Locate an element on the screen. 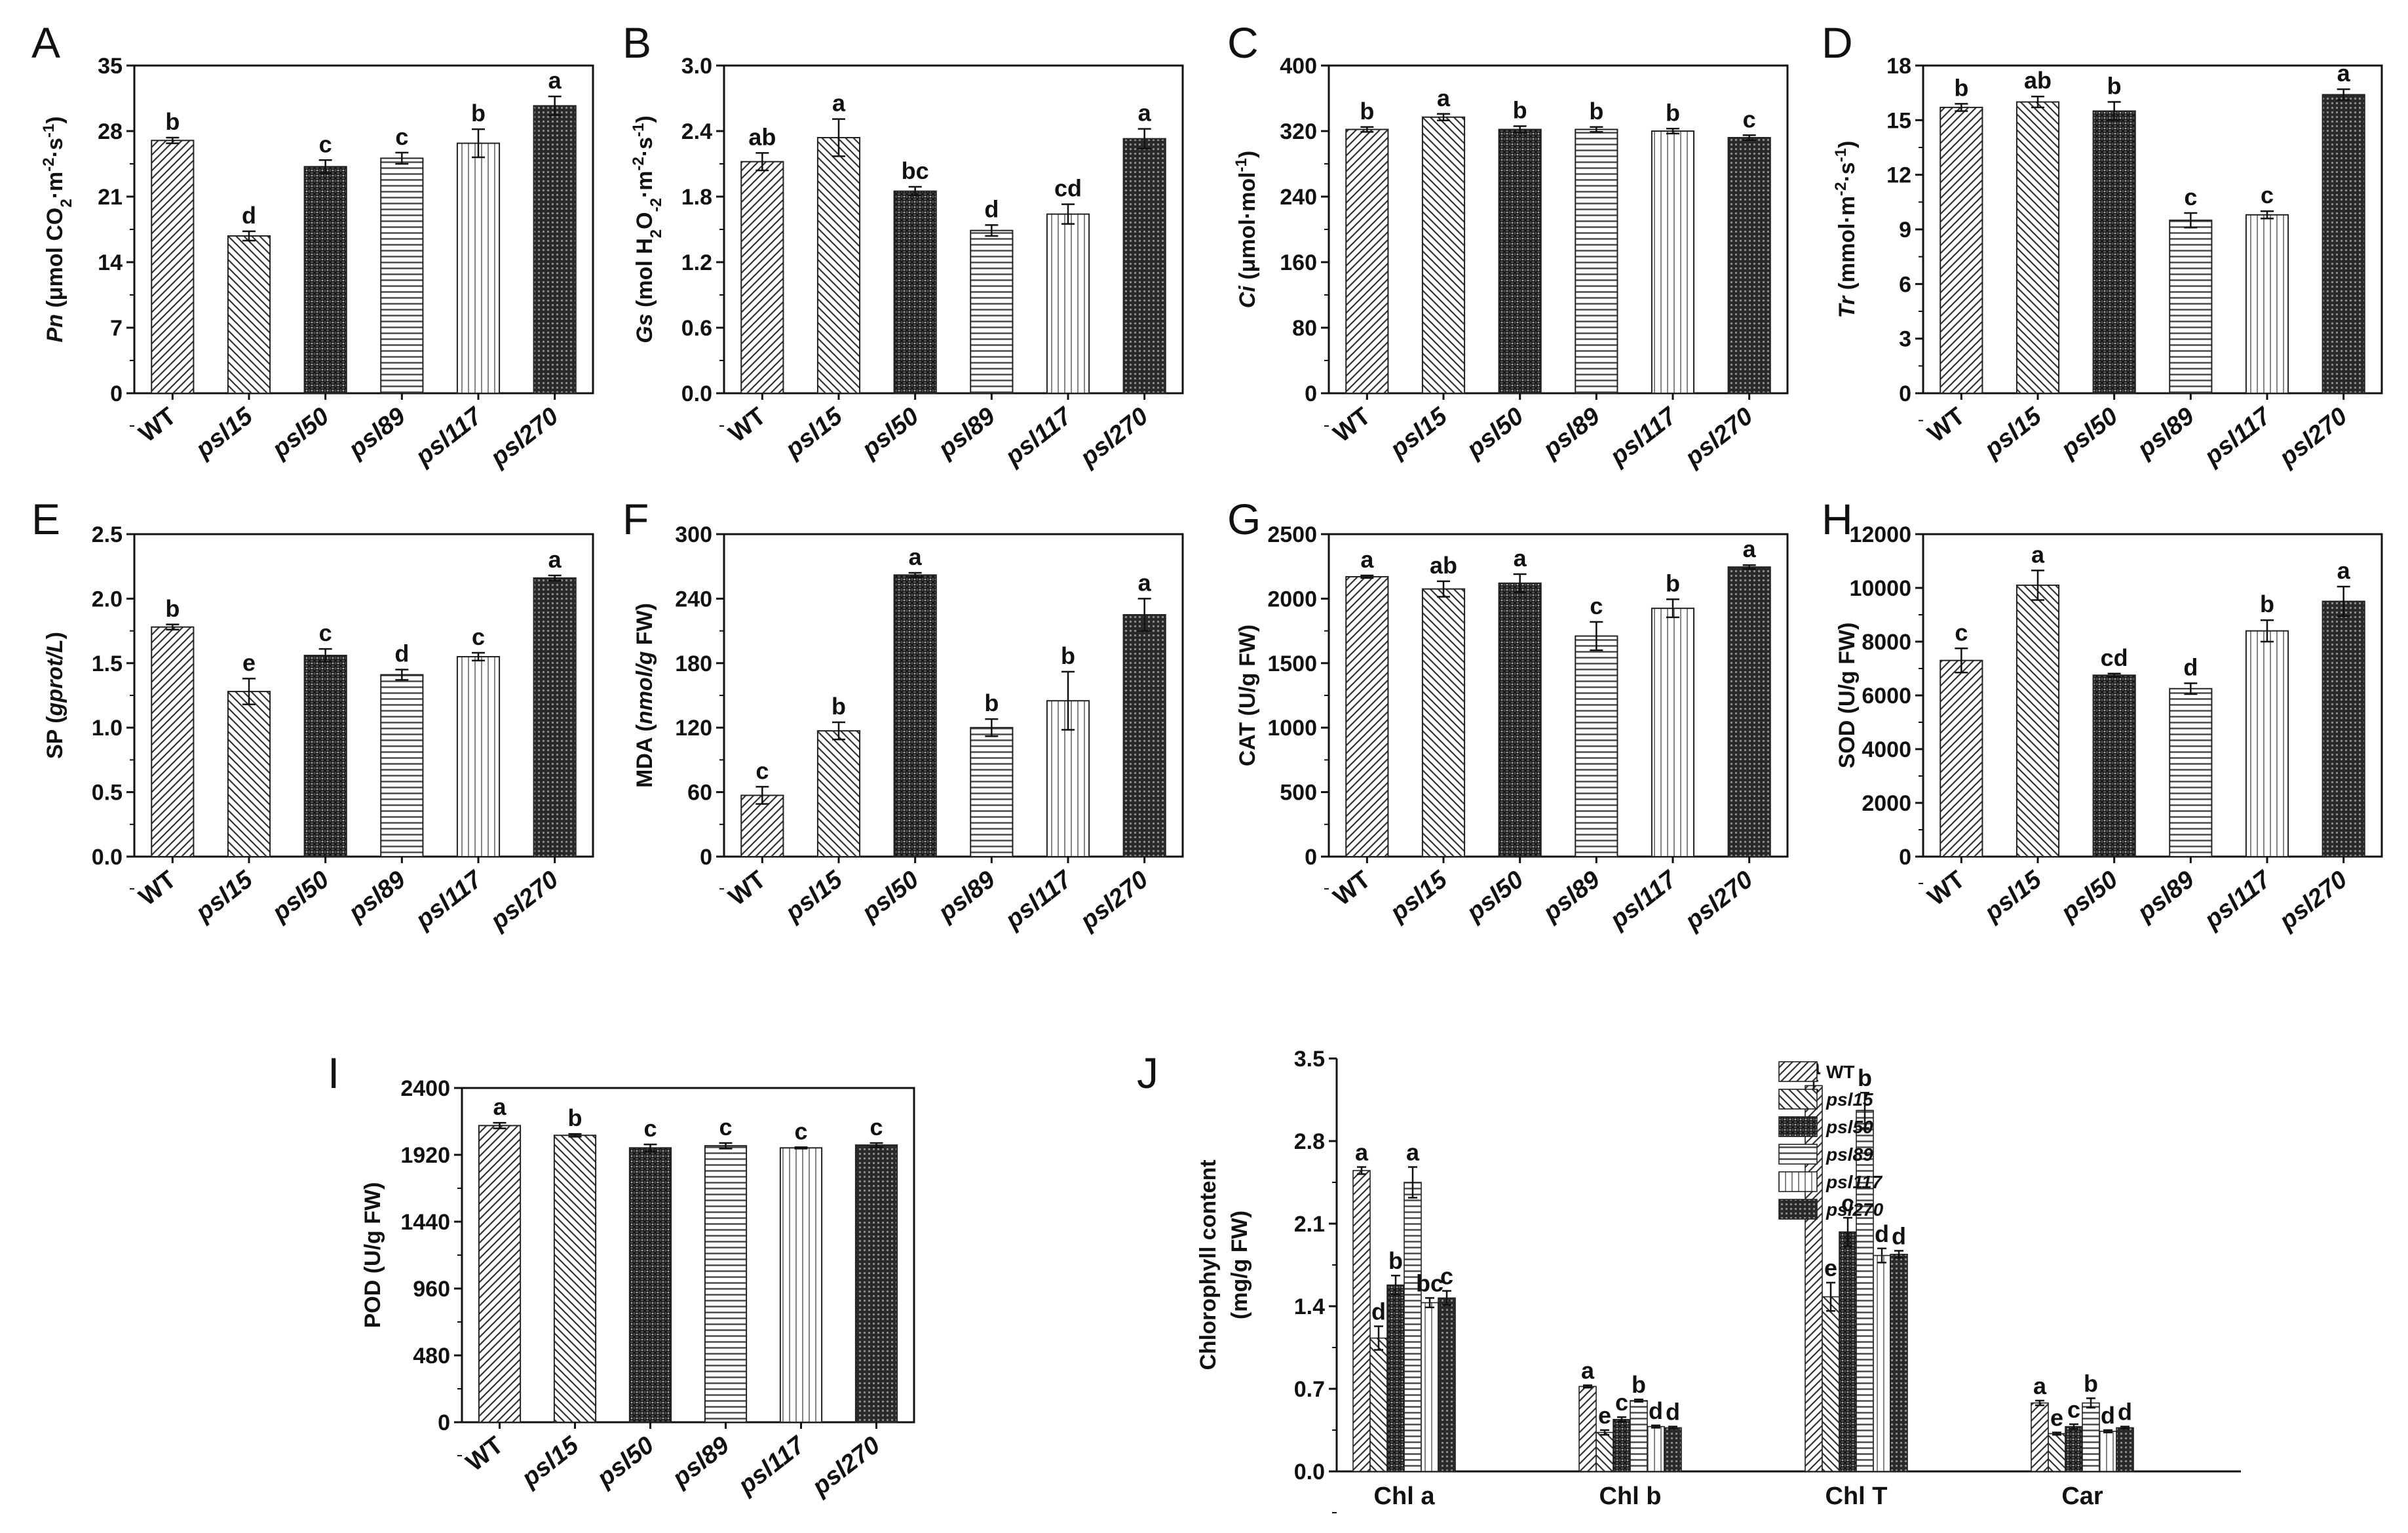 The height and width of the screenshot is (1533, 2408). y-tick-label: 0 is located at coordinates (117, 394).